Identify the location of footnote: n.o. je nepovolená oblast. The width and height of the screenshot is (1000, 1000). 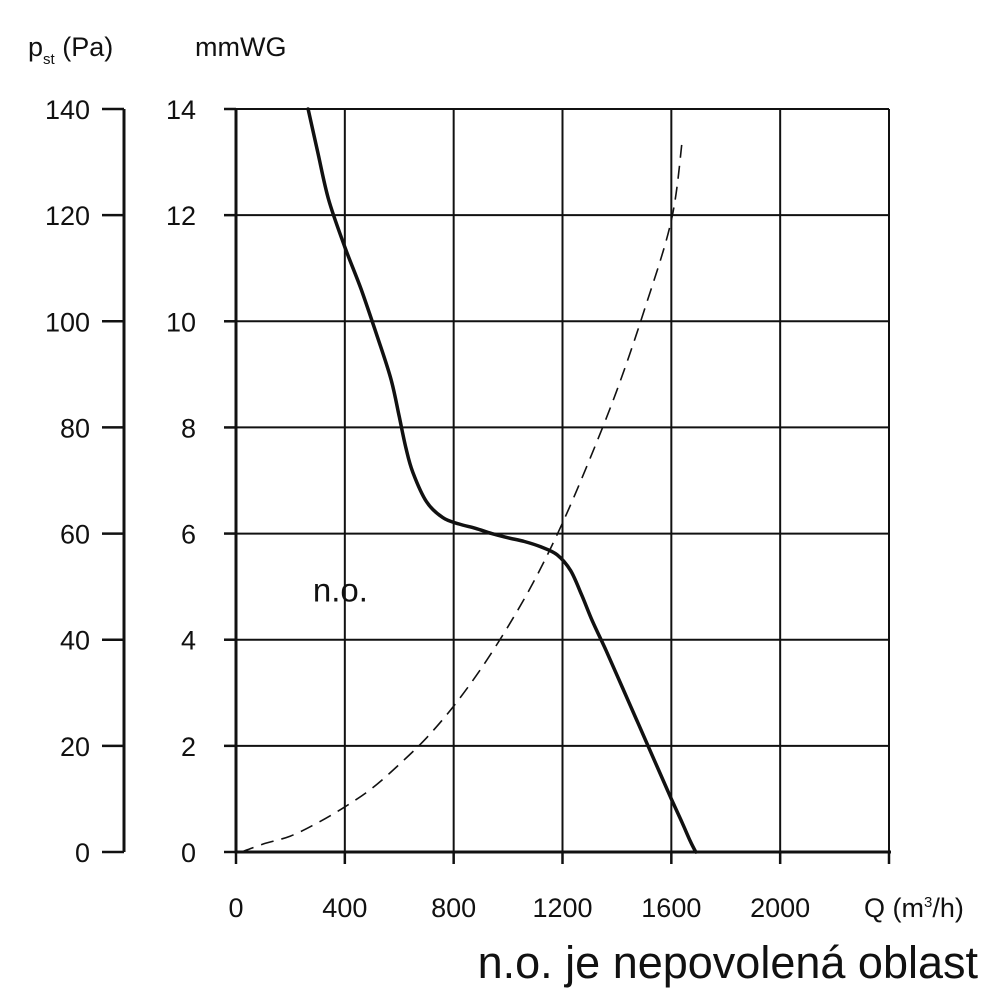
(728, 962).